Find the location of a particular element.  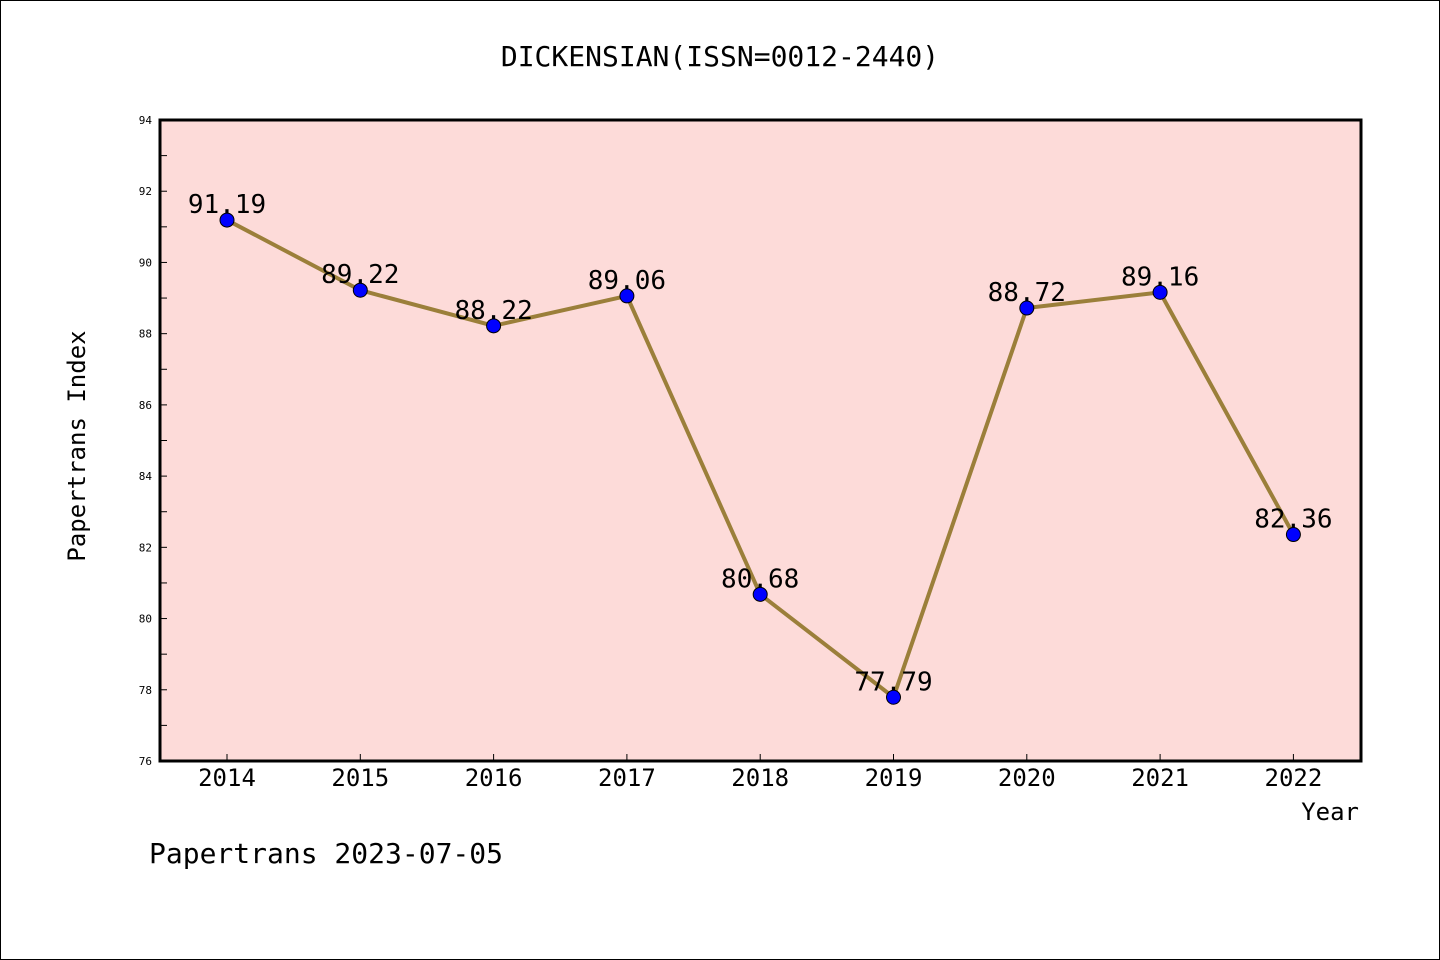

y-tick-label: 80 is located at coordinates (145, 619).